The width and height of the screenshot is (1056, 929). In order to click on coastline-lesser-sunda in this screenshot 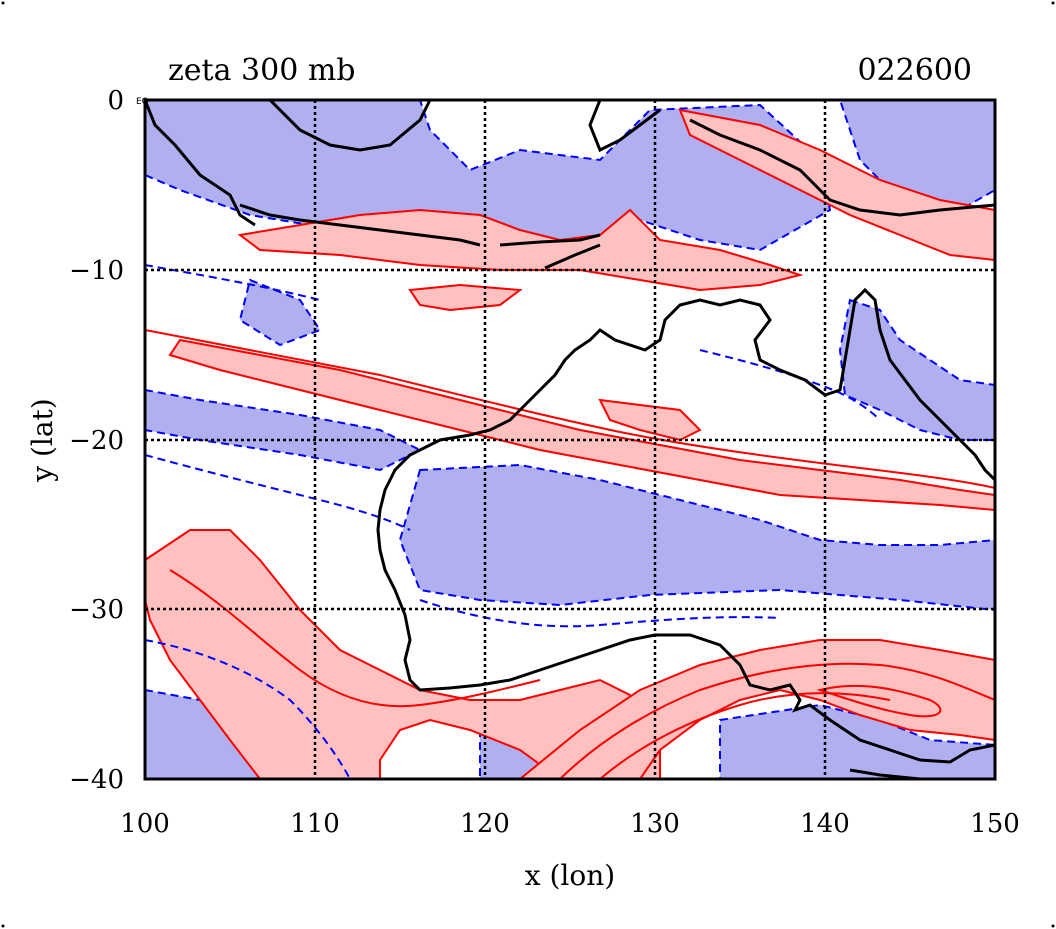, I will do `click(550, 251)`.